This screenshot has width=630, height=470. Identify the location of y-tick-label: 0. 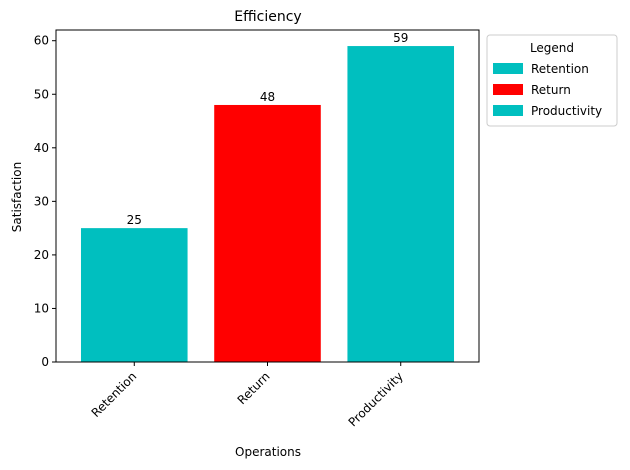
(45, 362).